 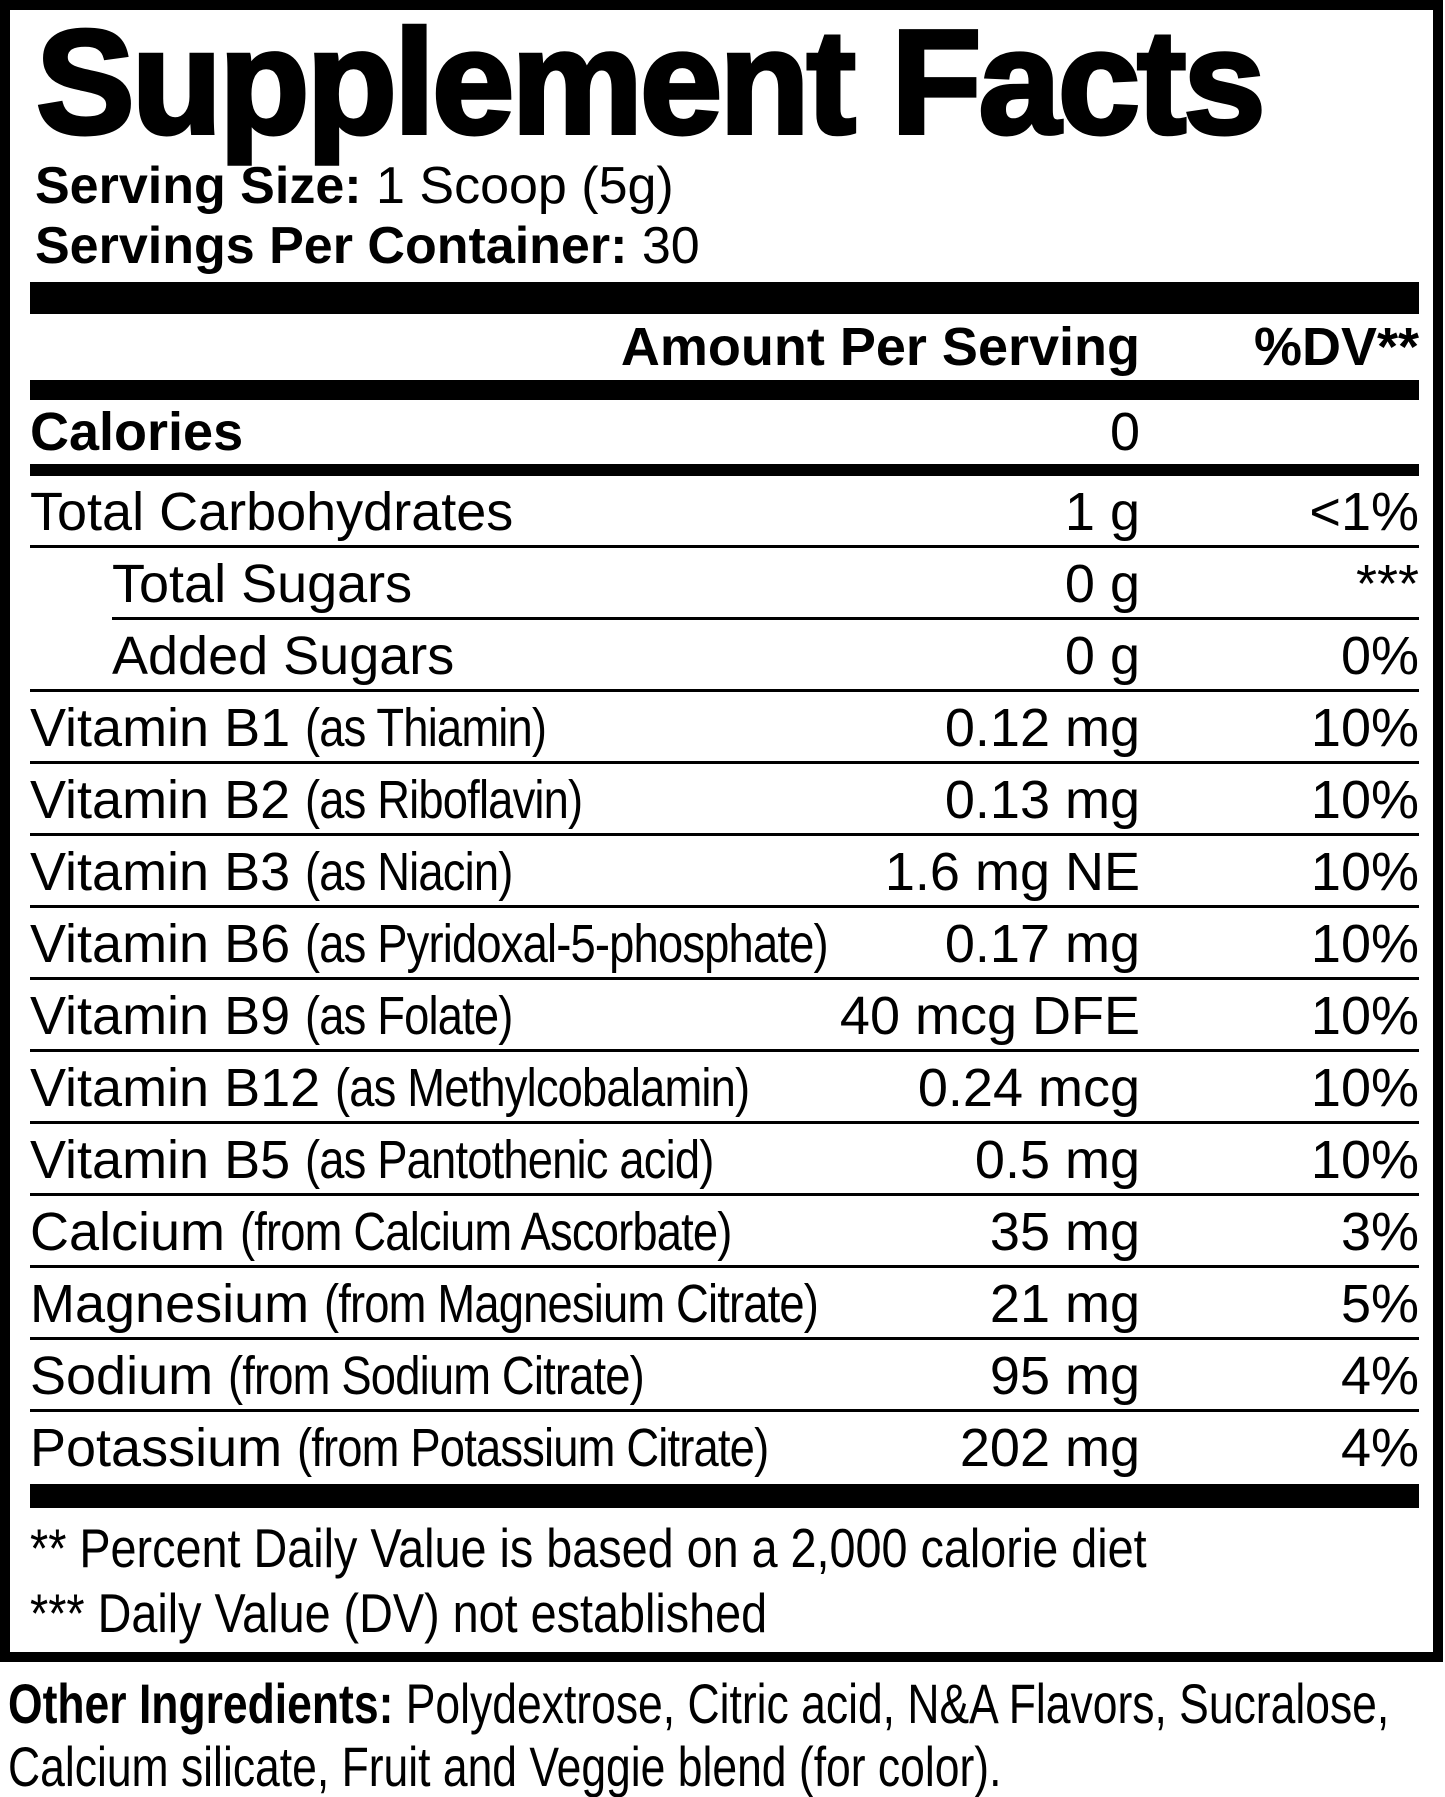 I want to click on nutrient-name: Vitamin B2 (as Riboflavin), so click(x=306, y=800).